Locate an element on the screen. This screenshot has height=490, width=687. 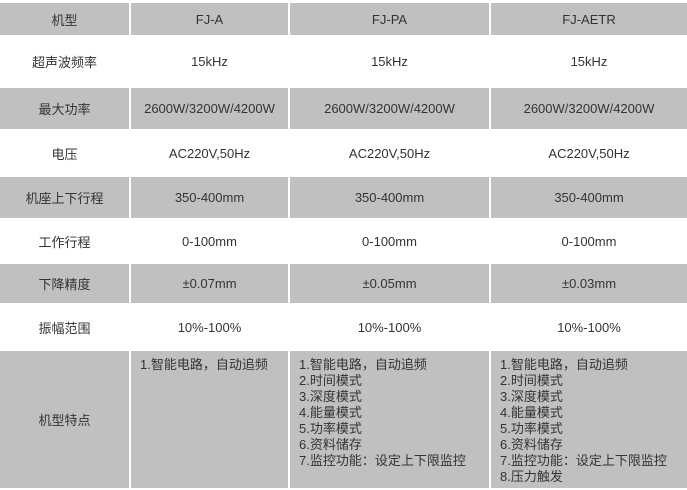
row-label: 机座上下行程 is located at coordinates (64, 197).